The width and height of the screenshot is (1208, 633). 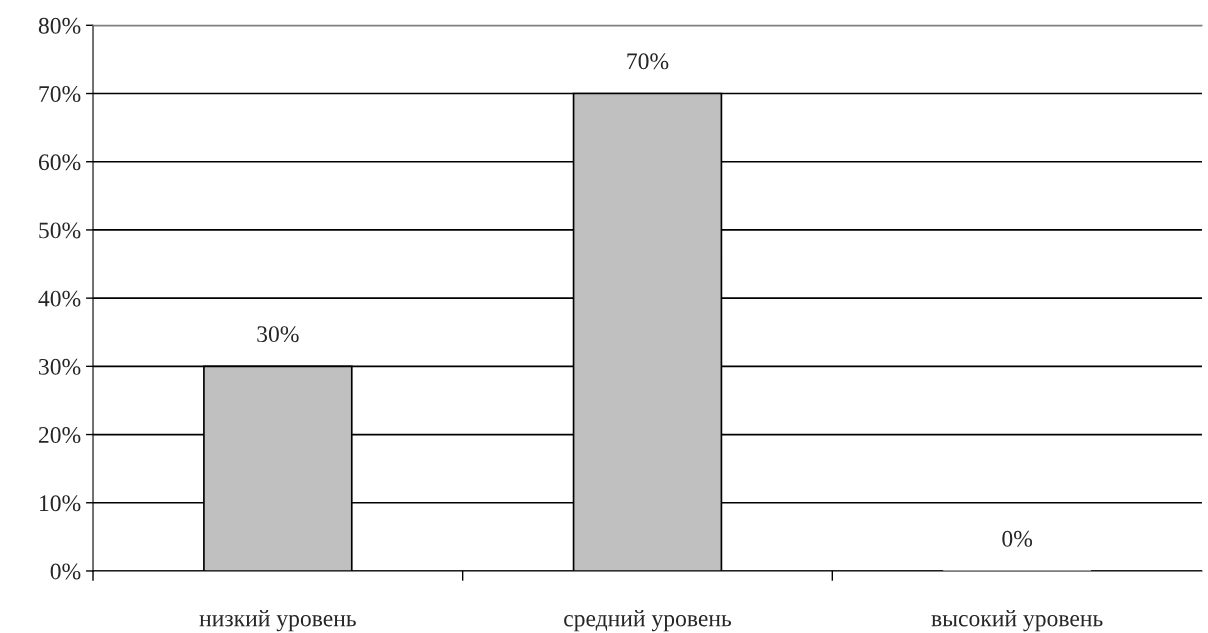 I want to click on x-tick-label: средний уровень, so click(x=648, y=621).